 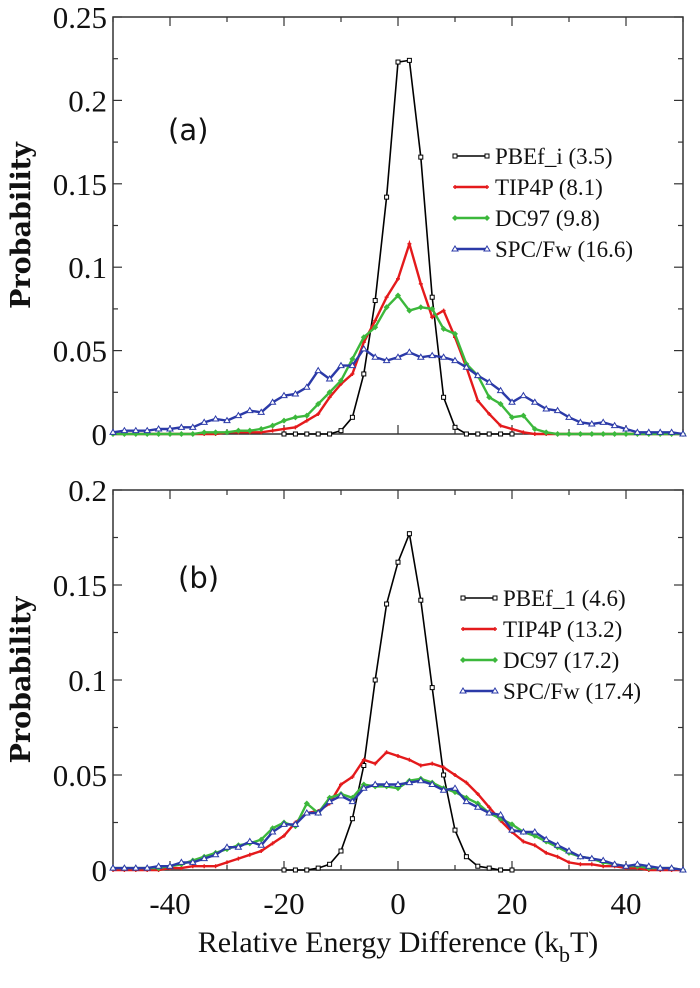 I want to click on x-axis-title-tail: T), so click(x=584, y=942).